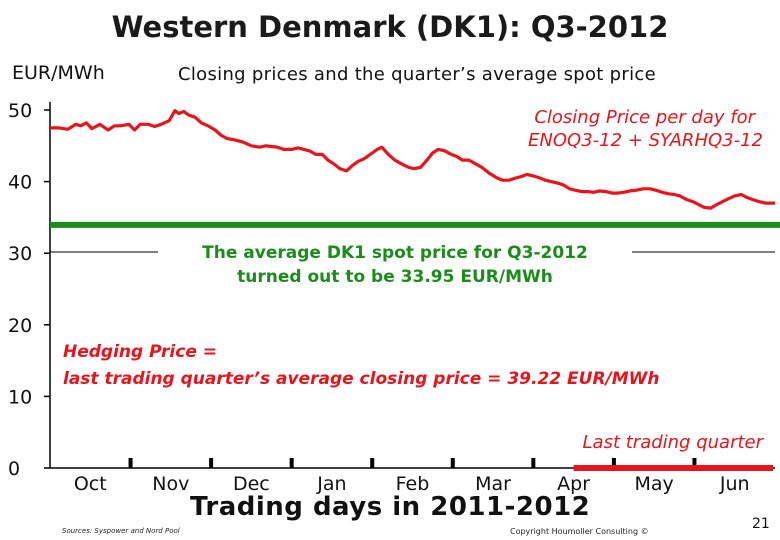 The width and height of the screenshot is (780, 540). Describe the element at coordinates (140, 352) in the screenshot. I see `hedge-label-line1: Hedging Price =` at that location.